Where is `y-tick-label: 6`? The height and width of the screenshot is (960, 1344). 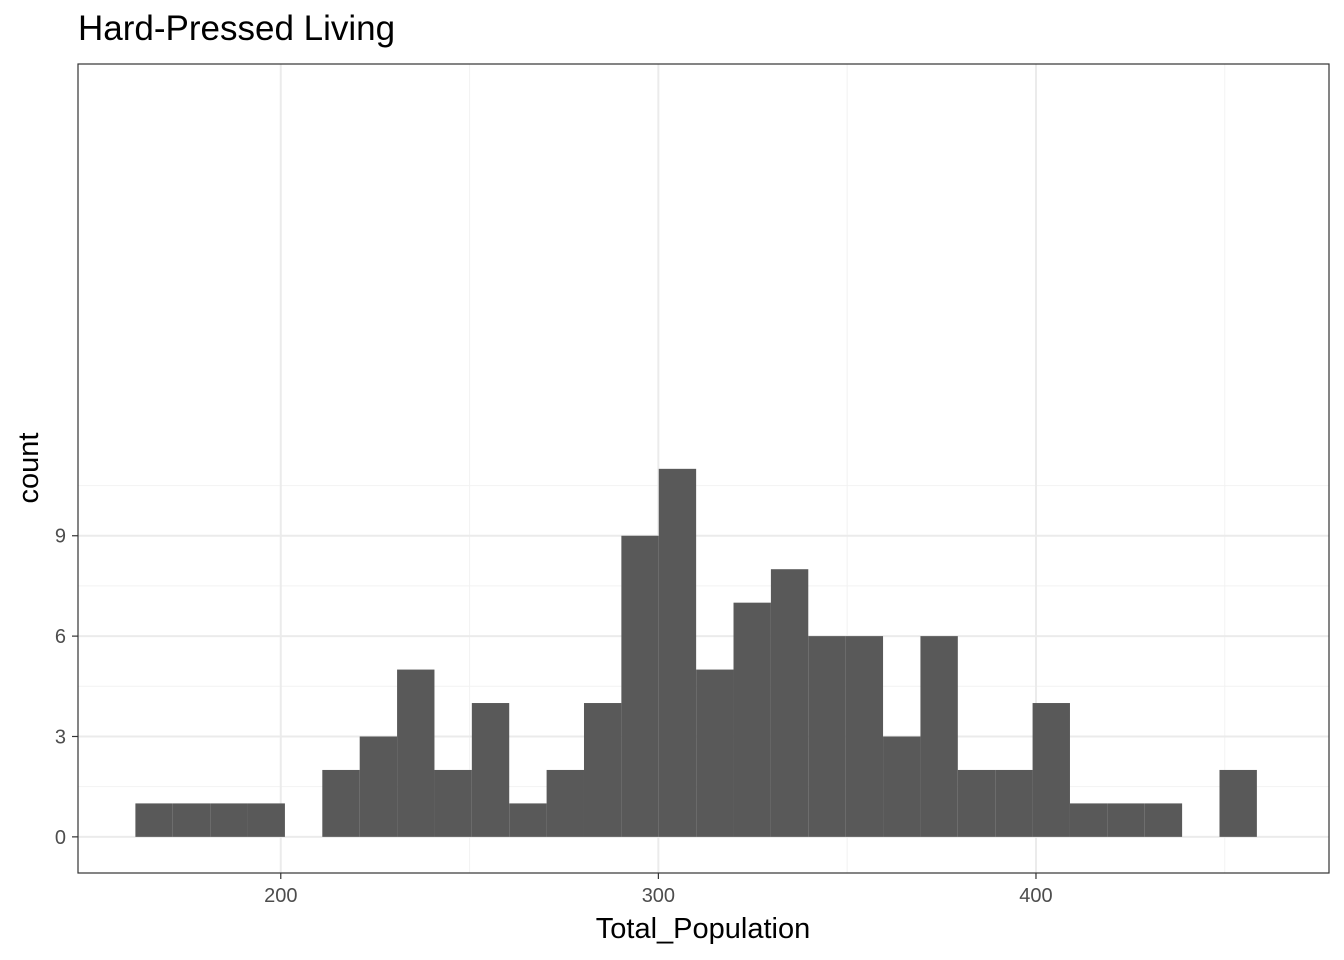 y-tick-label: 6 is located at coordinates (60, 637).